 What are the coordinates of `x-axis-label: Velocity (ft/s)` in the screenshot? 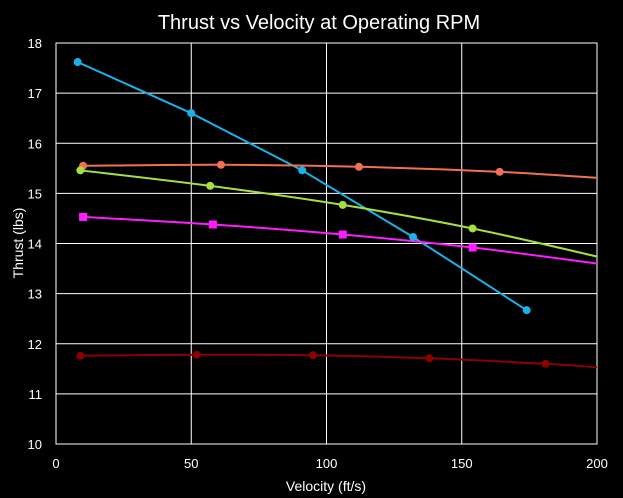 It's located at (326, 486).